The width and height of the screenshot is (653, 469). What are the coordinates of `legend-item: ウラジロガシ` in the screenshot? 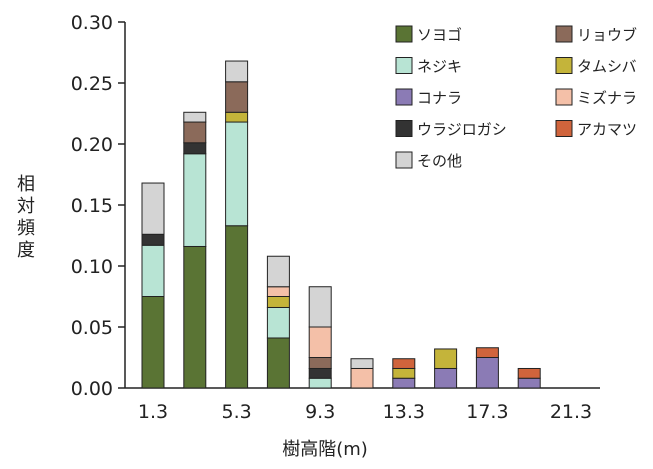 It's located at (451, 129).